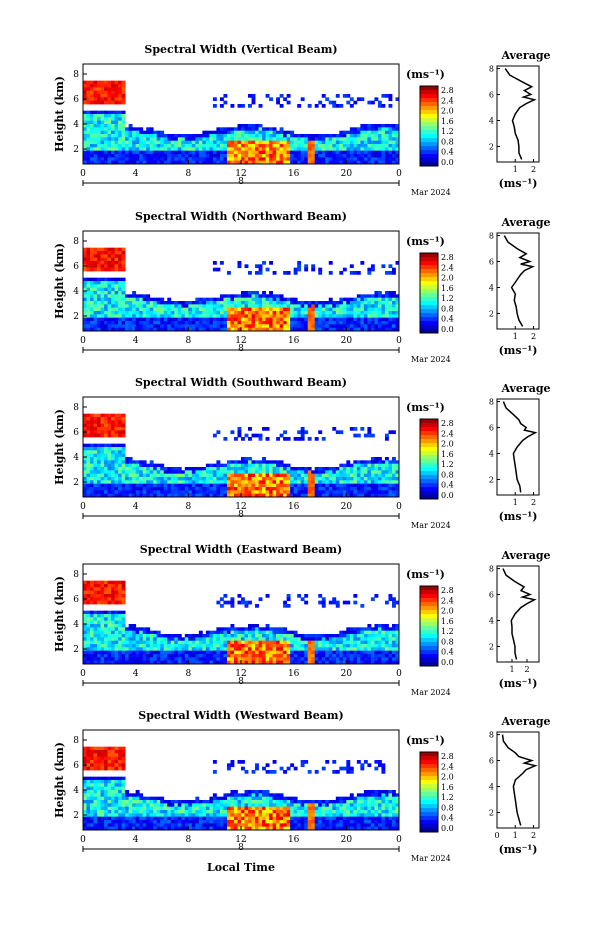  What do you see at coordinates (447, 100) in the screenshot?
I see `colorbar-tick-label: 2.4` at bounding box center [447, 100].